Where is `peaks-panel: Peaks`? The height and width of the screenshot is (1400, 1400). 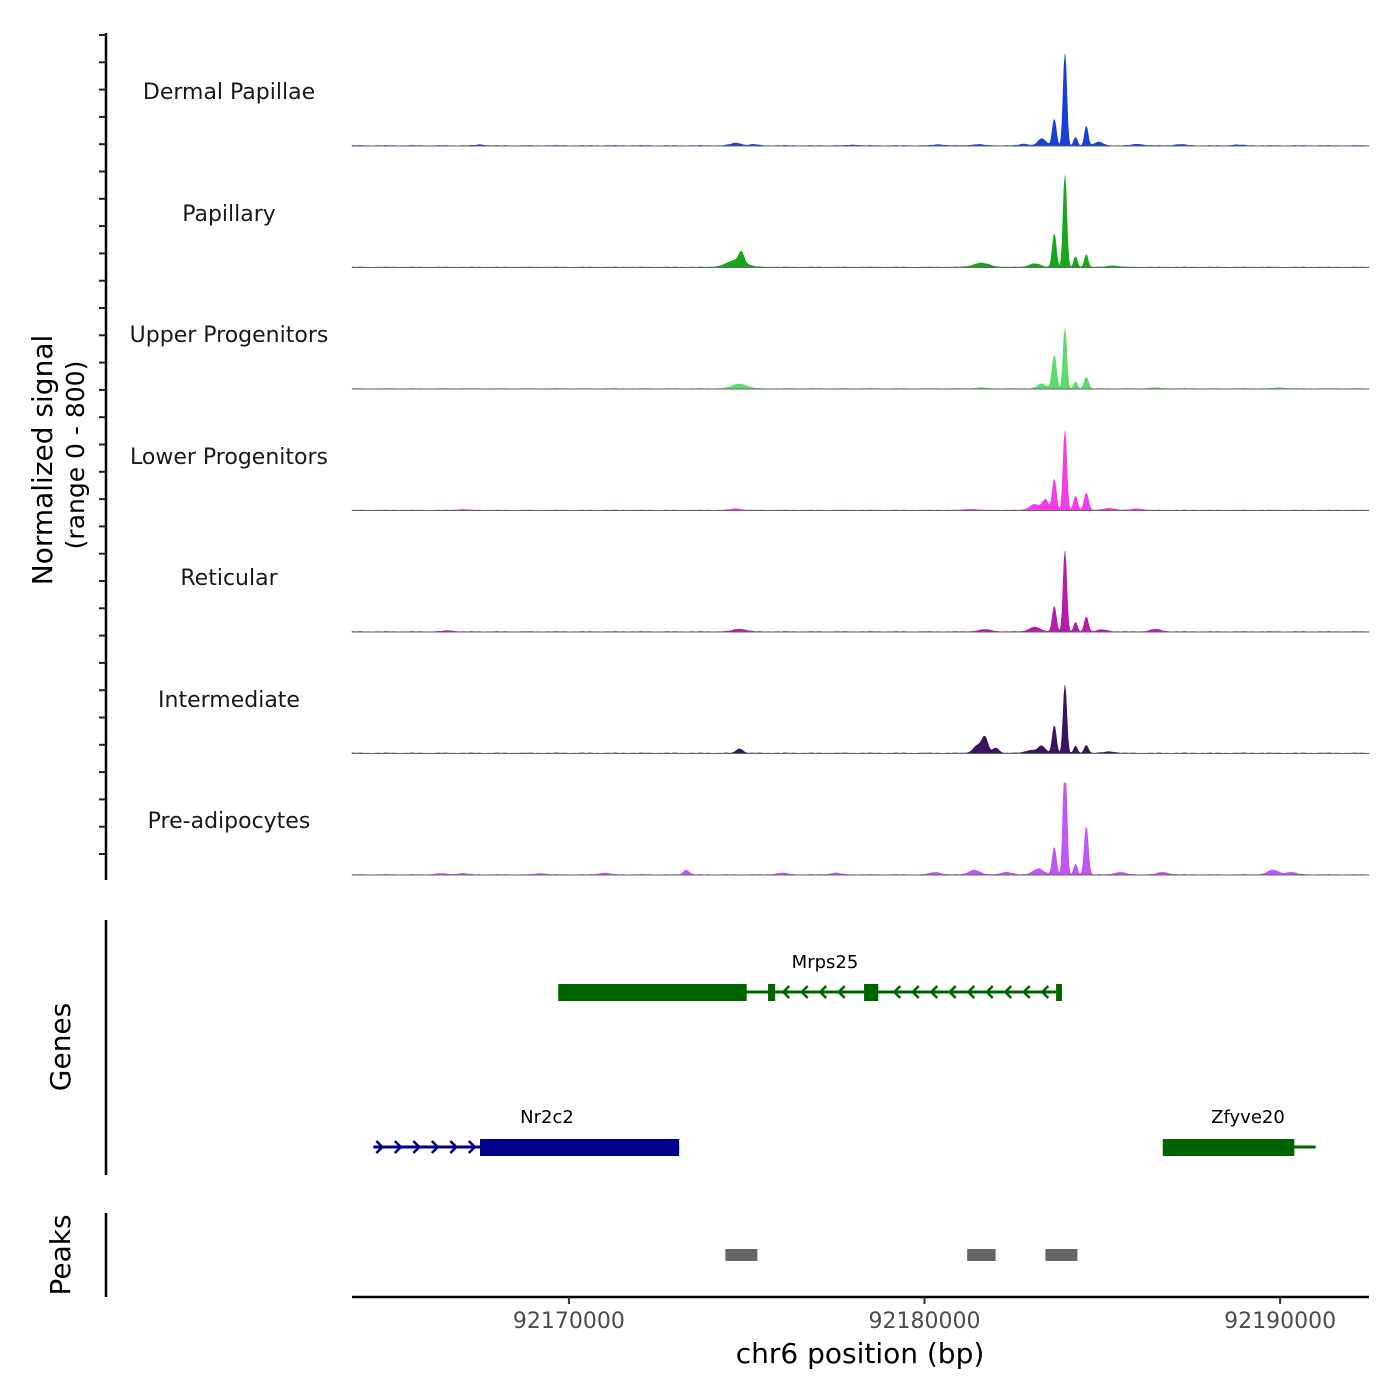
peaks-panel: Peaks is located at coordinates (561, 1255).